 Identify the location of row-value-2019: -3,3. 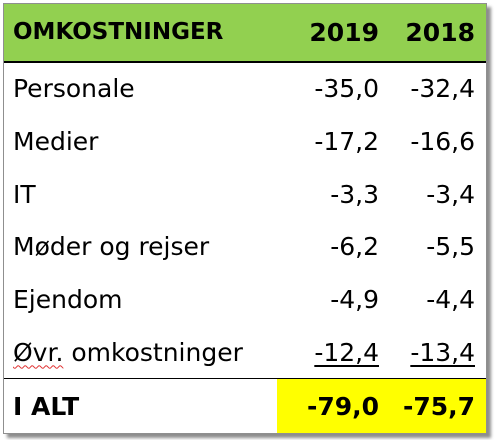
(354, 194).